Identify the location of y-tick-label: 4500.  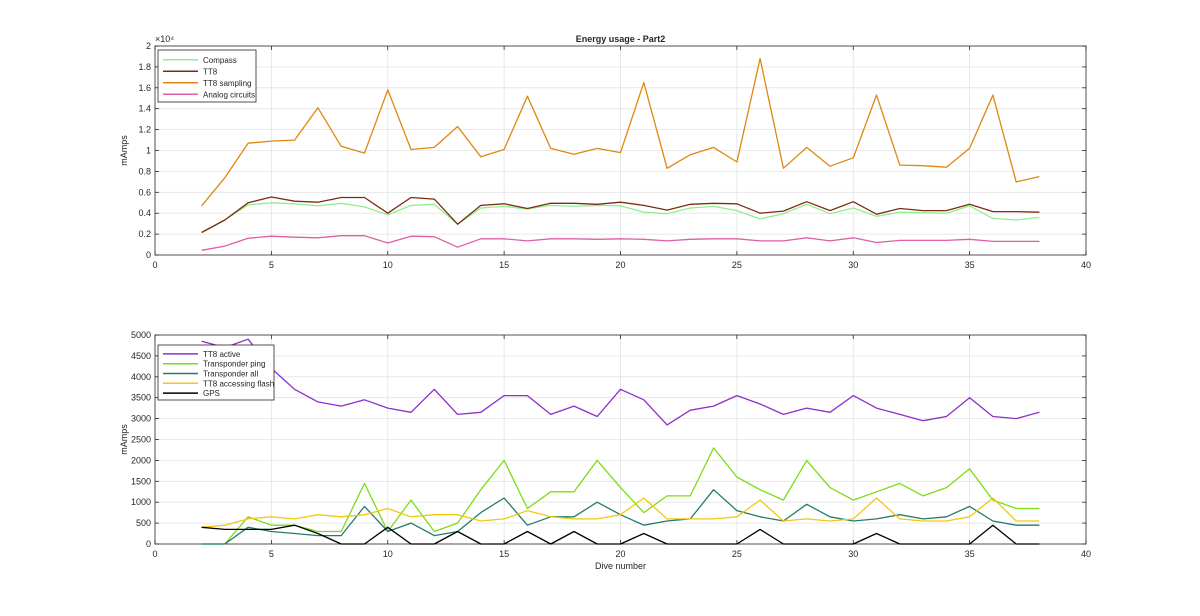
(141, 356).